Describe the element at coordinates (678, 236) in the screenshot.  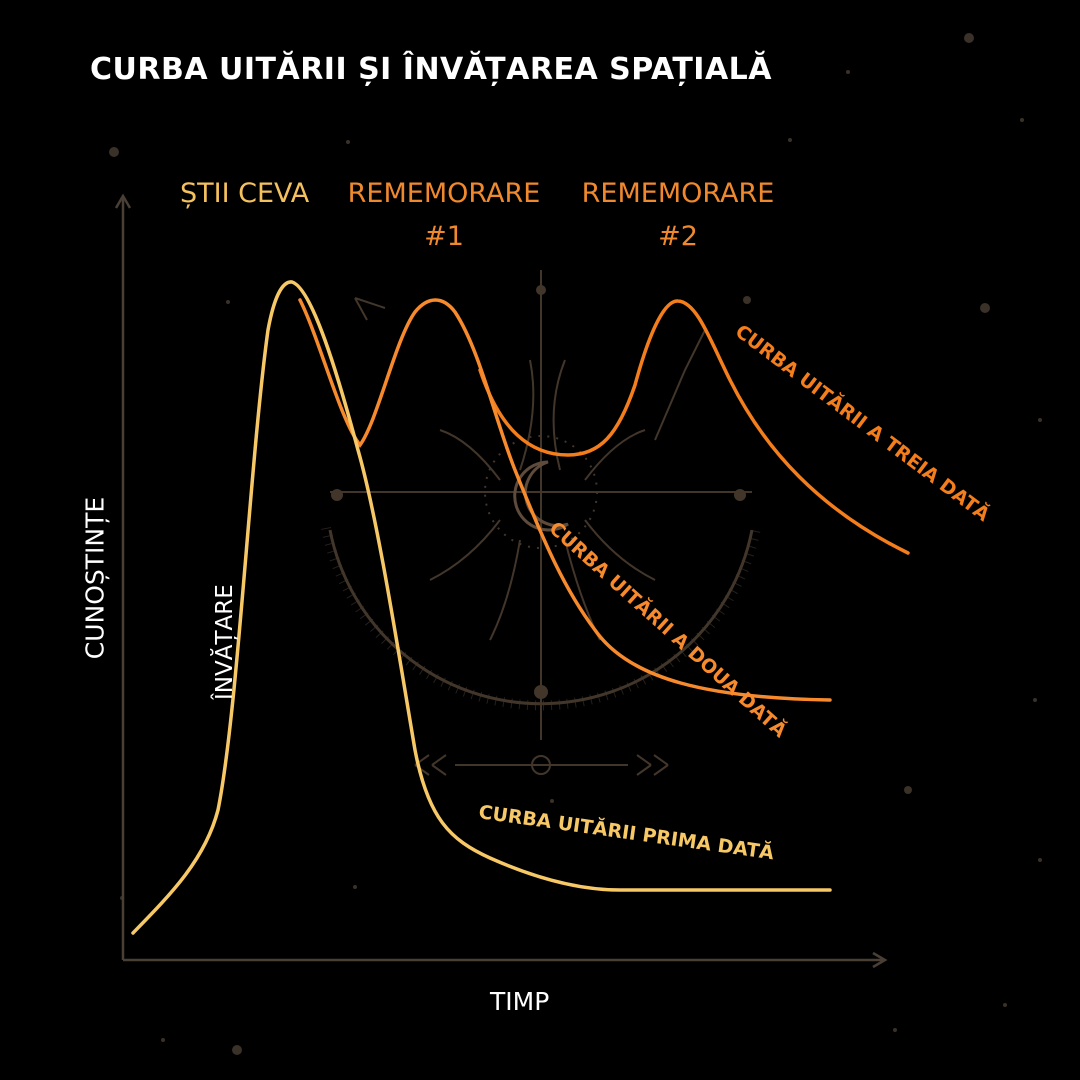
I see `peak-label-recall-2-number: #2` at that location.